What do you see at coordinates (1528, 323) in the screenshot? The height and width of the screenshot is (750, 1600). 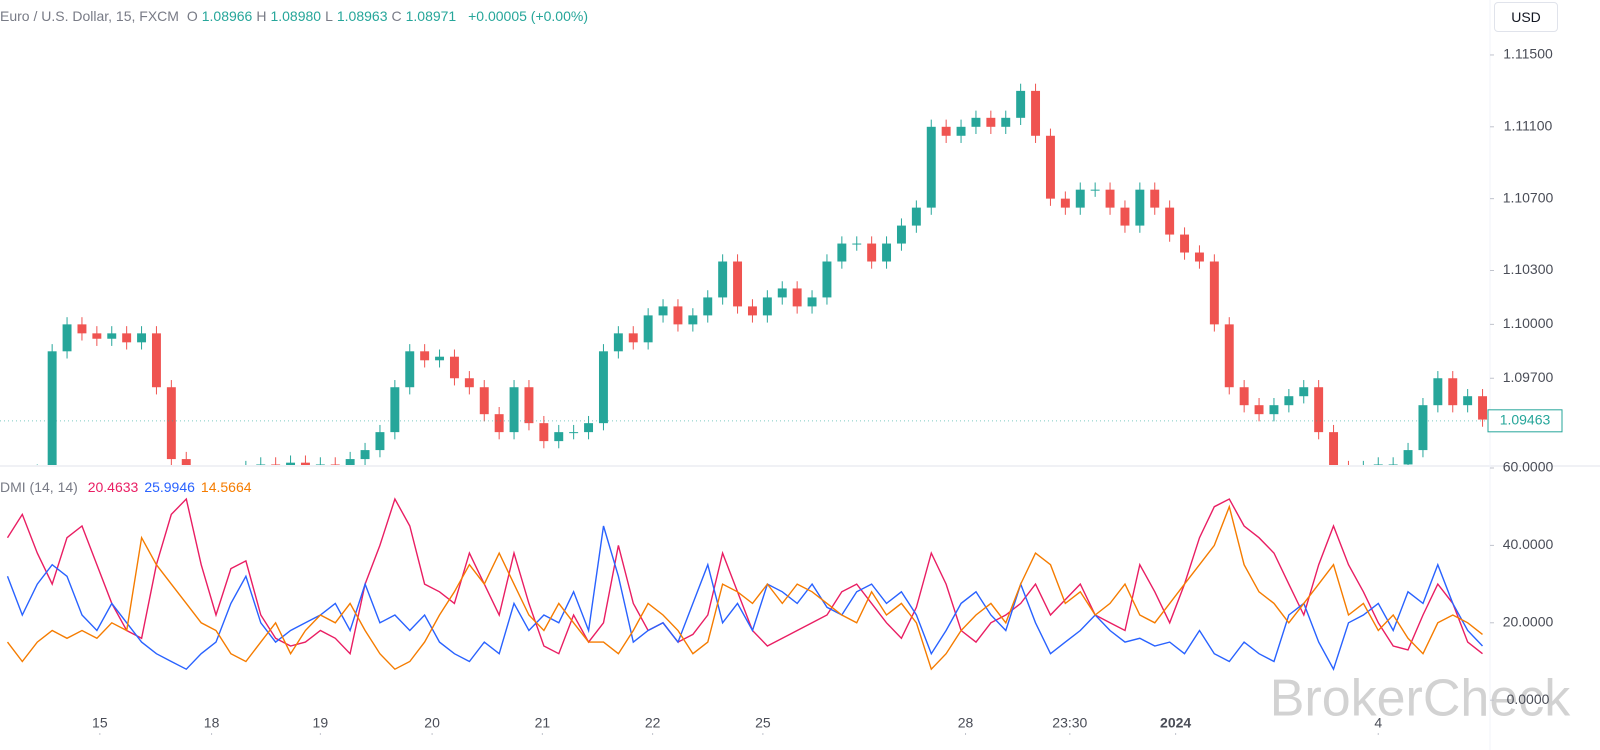 I see `y-tick-label: 1.10000` at bounding box center [1528, 323].